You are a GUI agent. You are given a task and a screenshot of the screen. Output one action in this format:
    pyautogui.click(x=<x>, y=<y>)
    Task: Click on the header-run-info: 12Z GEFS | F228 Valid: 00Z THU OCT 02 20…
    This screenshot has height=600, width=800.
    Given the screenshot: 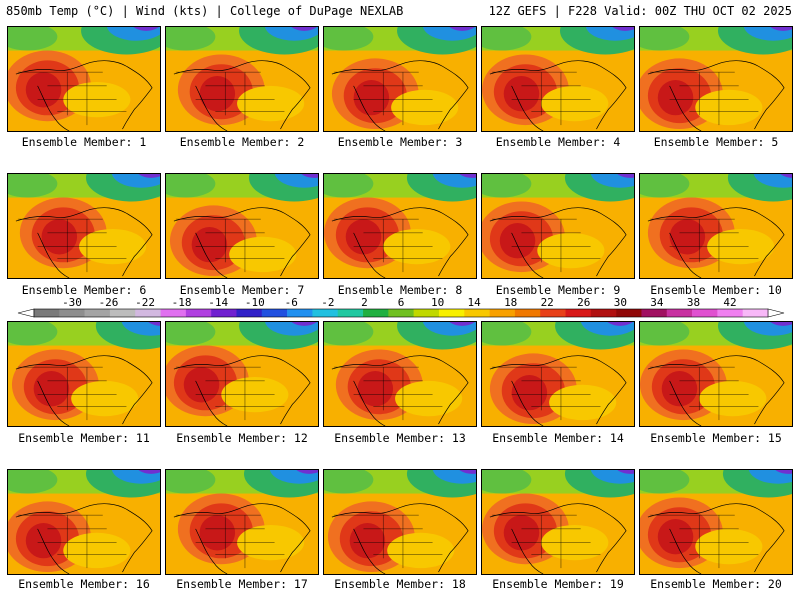 What is the action you would take?
    pyautogui.click(x=640, y=11)
    